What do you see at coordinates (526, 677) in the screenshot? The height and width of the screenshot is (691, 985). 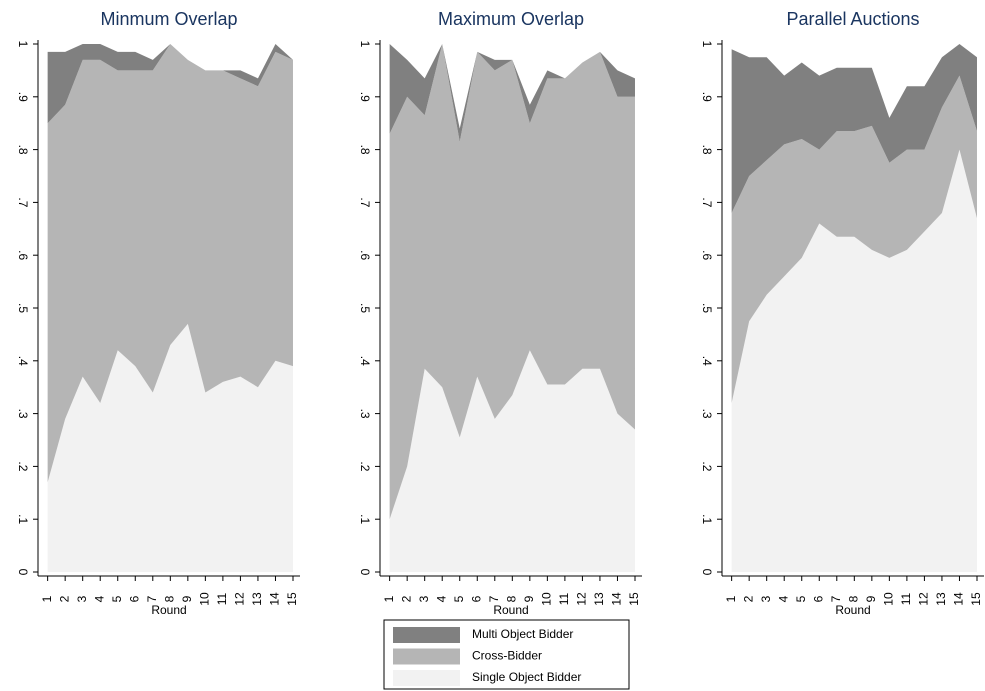 I see `legend-label: Single Object Bidder` at bounding box center [526, 677].